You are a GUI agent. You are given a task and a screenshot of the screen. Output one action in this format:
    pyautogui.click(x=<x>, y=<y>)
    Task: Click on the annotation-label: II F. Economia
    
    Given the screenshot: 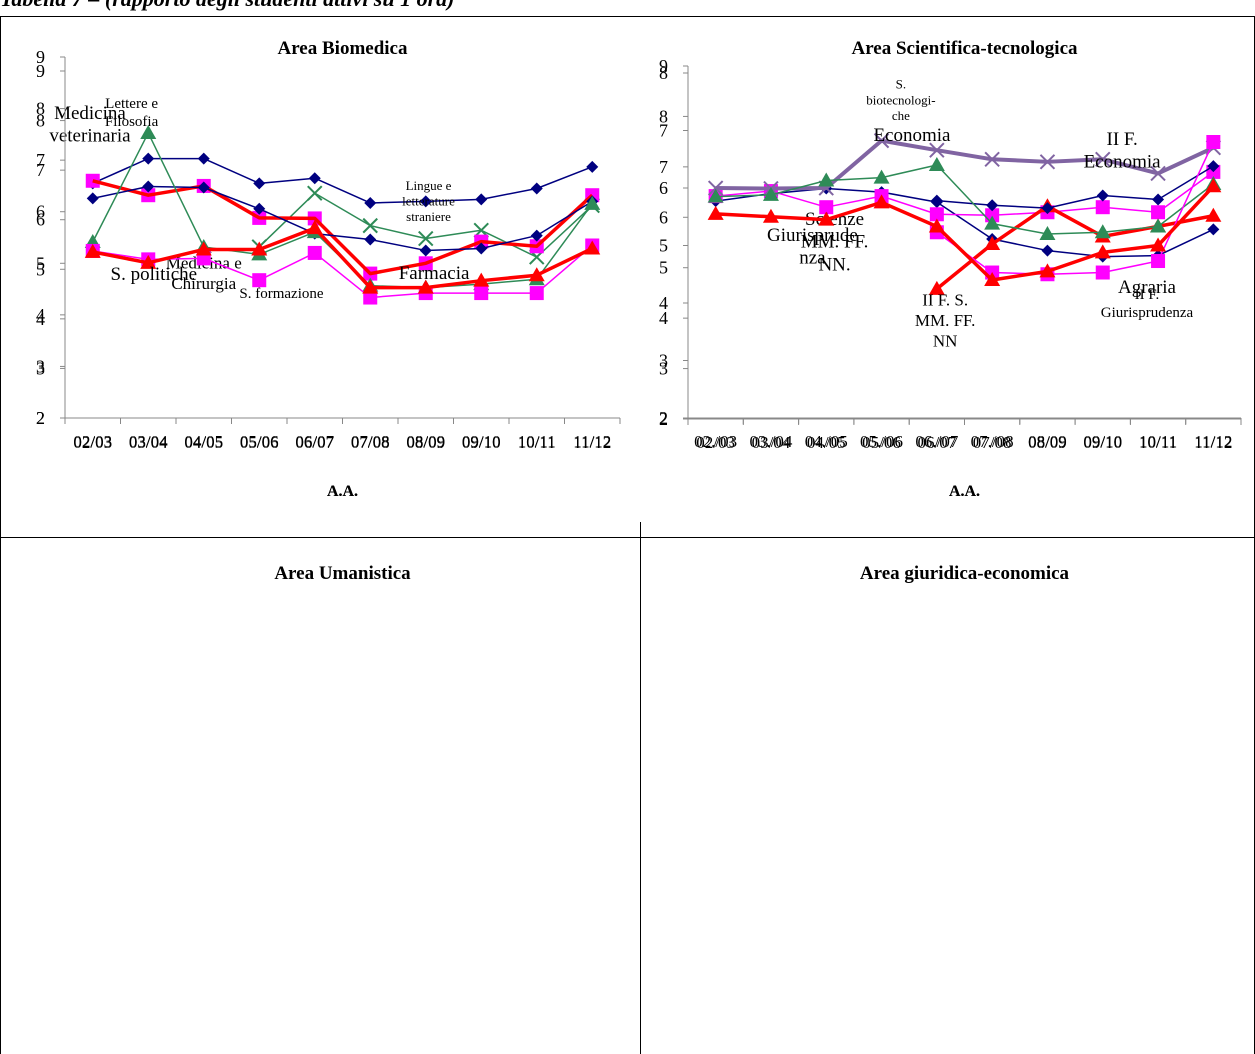 What is the action you would take?
    pyautogui.click(x=1123, y=151)
    